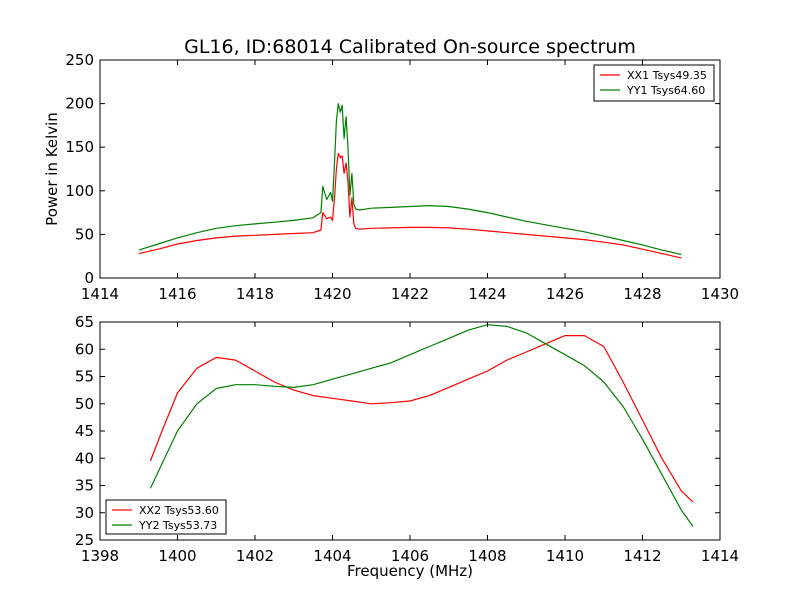 The width and height of the screenshot is (800, 600). I want to click on bottom-y-tick-label: 25, so click(84, 540).